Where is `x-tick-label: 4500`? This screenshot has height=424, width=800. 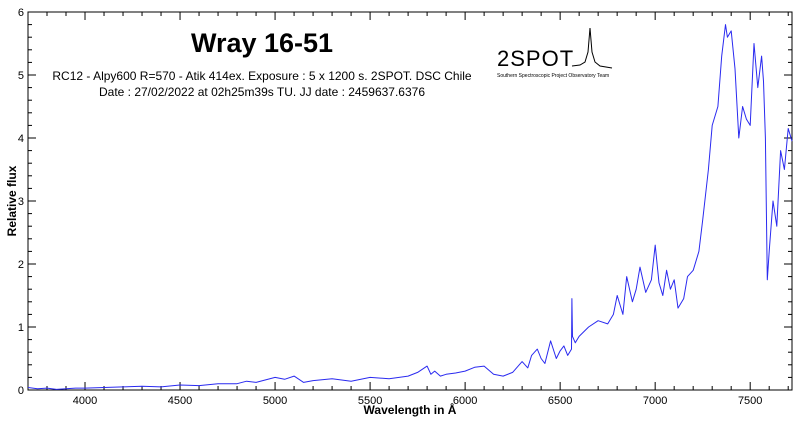 x-tick-label: 4500 is located at coordinates (180, 401).